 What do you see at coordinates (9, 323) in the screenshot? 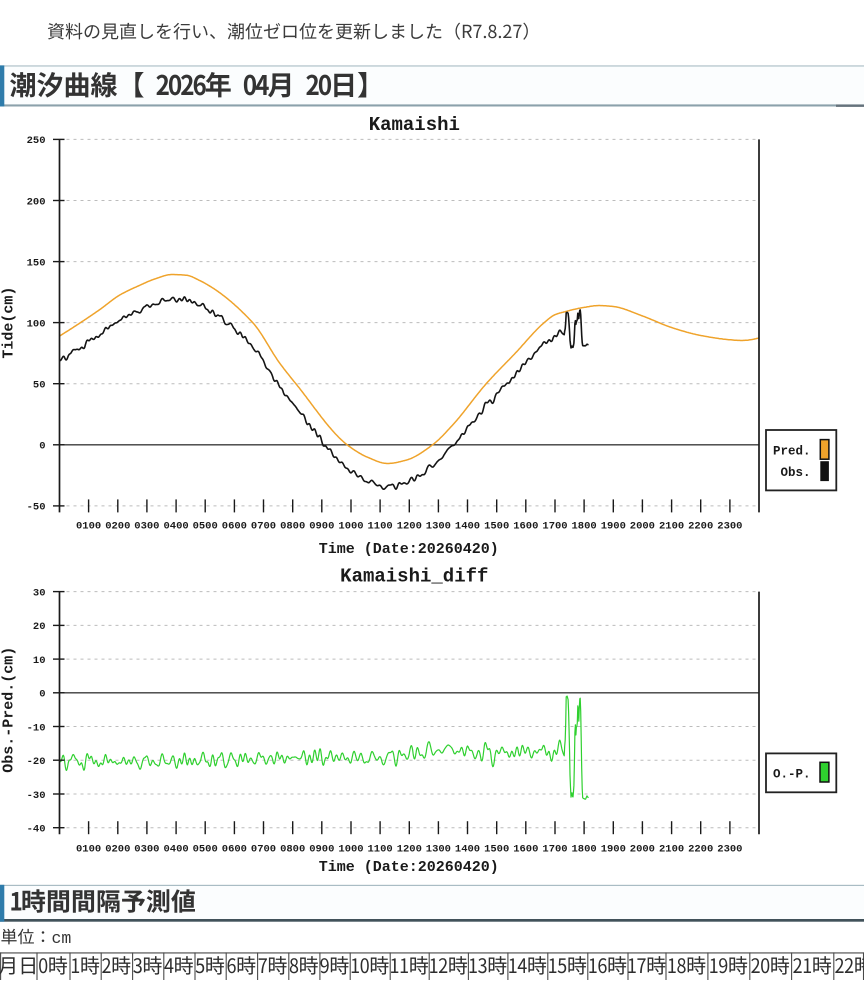
I see `svg-text: Tide(cm)` at bounding box center [9, 323].